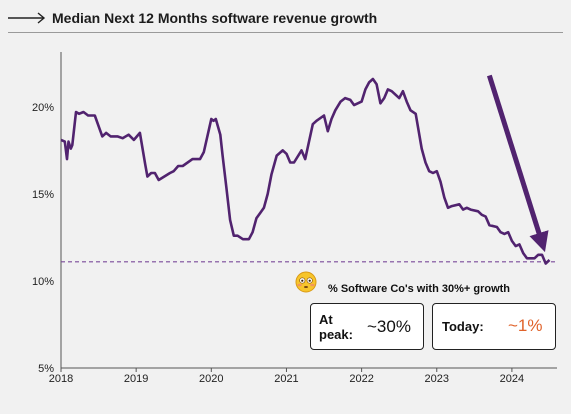  Describe the element at coordinates (494, 326) in the screenshot. I see `today-stat-box: Today: ~1%` at that location.